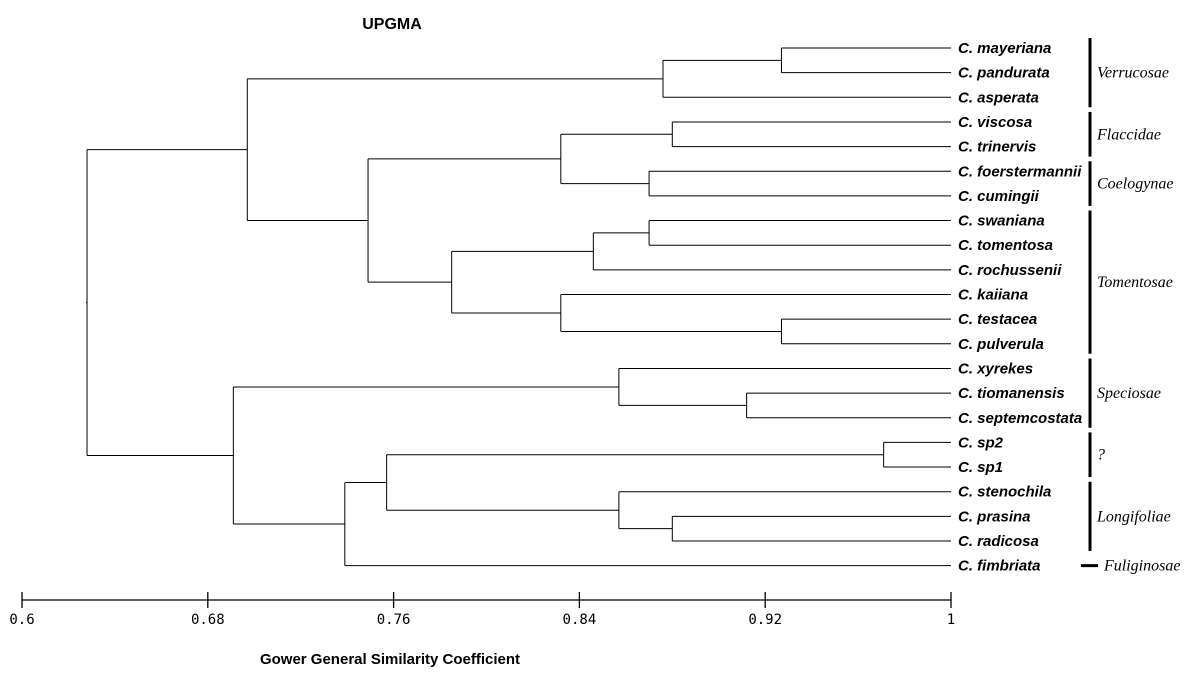 This screenshot has height=682, width=1195. What do you see at coordinates (994, 516) in the screenshot?
I see `leaf-label: C. prasina` at bounding box center [994, 516].